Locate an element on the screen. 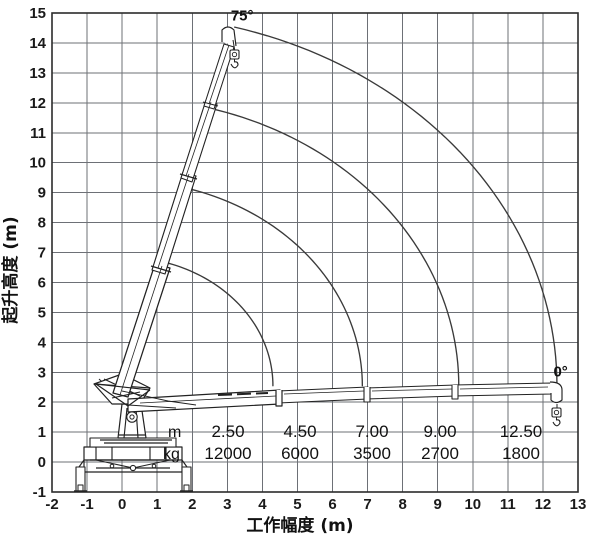 The height and width of the screenshot is (540, 600). y-tick-label: 12 is located at coordinates (37, 103).